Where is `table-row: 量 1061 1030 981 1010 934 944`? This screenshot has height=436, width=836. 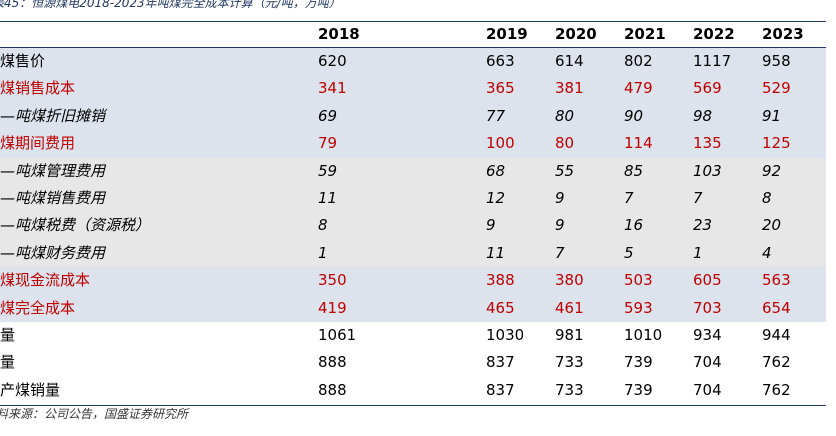
table-row: 量 1061 1030 981 1010 934 944 is located at coordinates (413, 335).